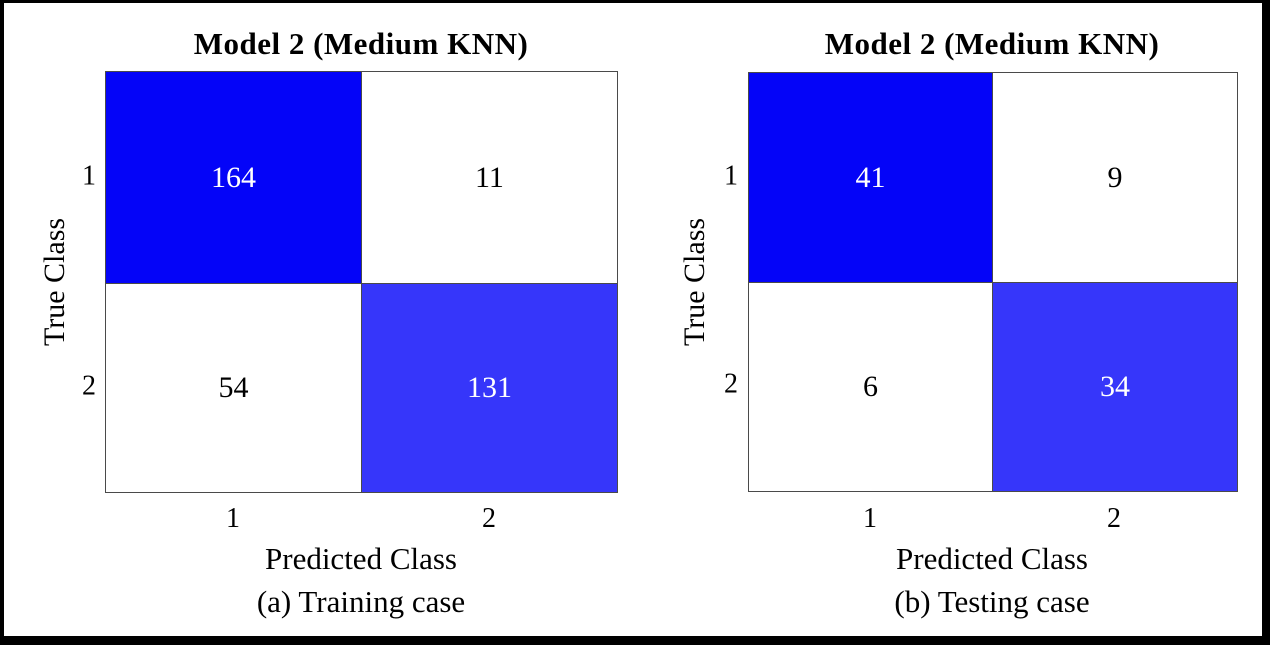 This screenshot has height=645, width=1270. I want to click on chart-a-ylabel: True Class, so click(54, 282).